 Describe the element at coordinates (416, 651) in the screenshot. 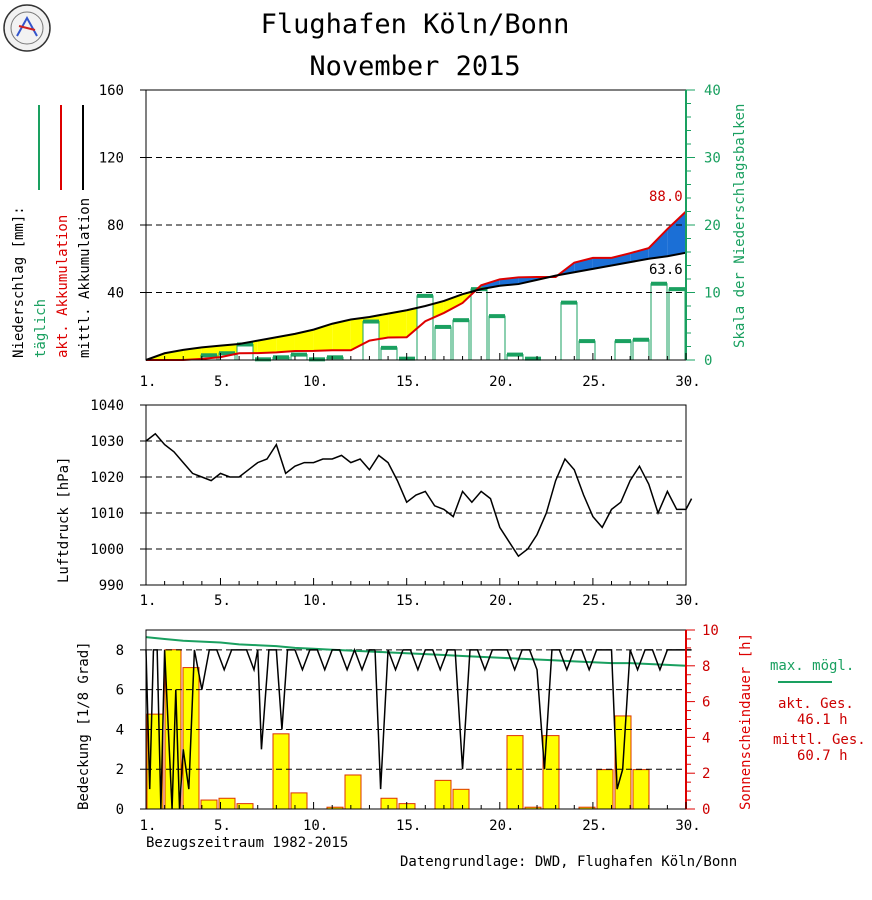

I see `max-sunshine-line` at that location.